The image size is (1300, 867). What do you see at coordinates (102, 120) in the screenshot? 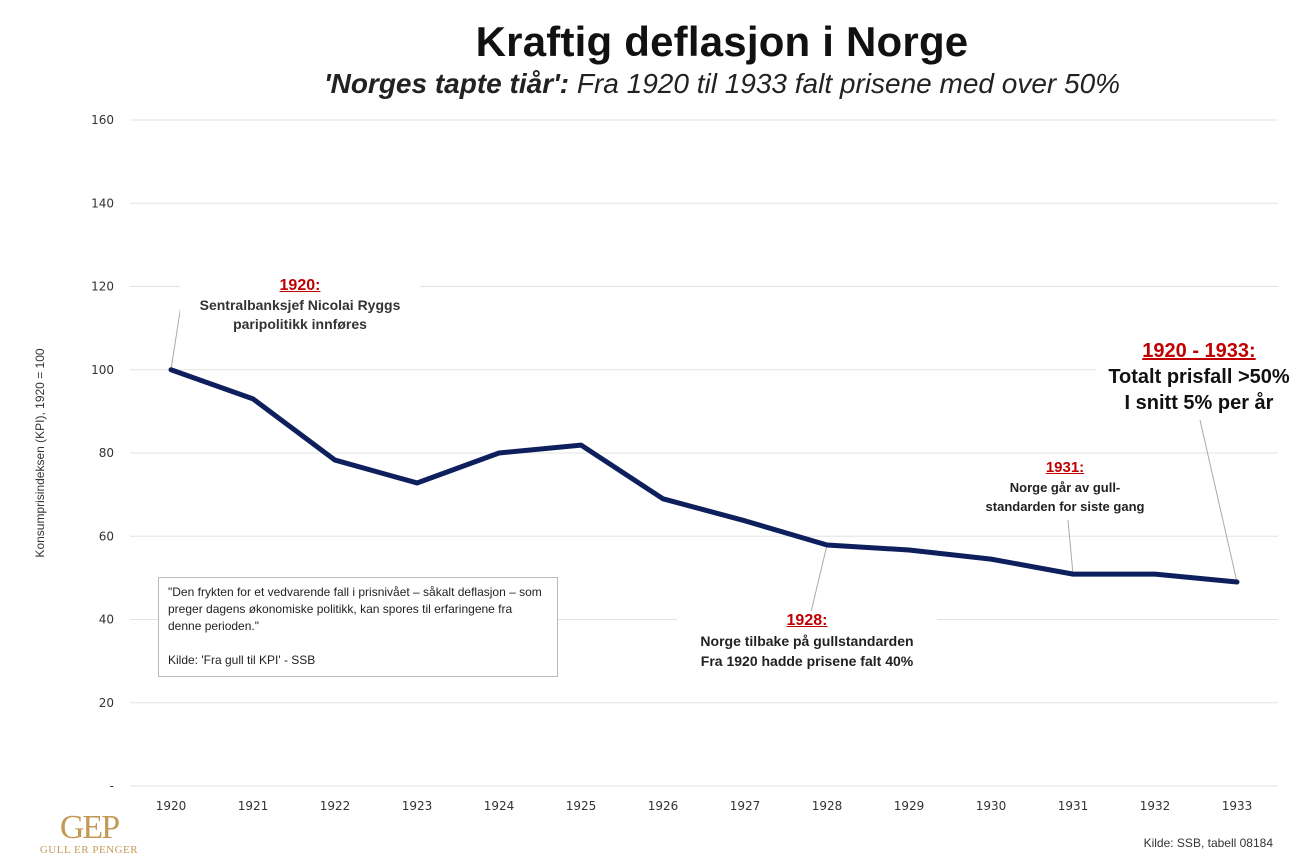
I see `y-tick-label: 160` at bounding box center [102, 120].